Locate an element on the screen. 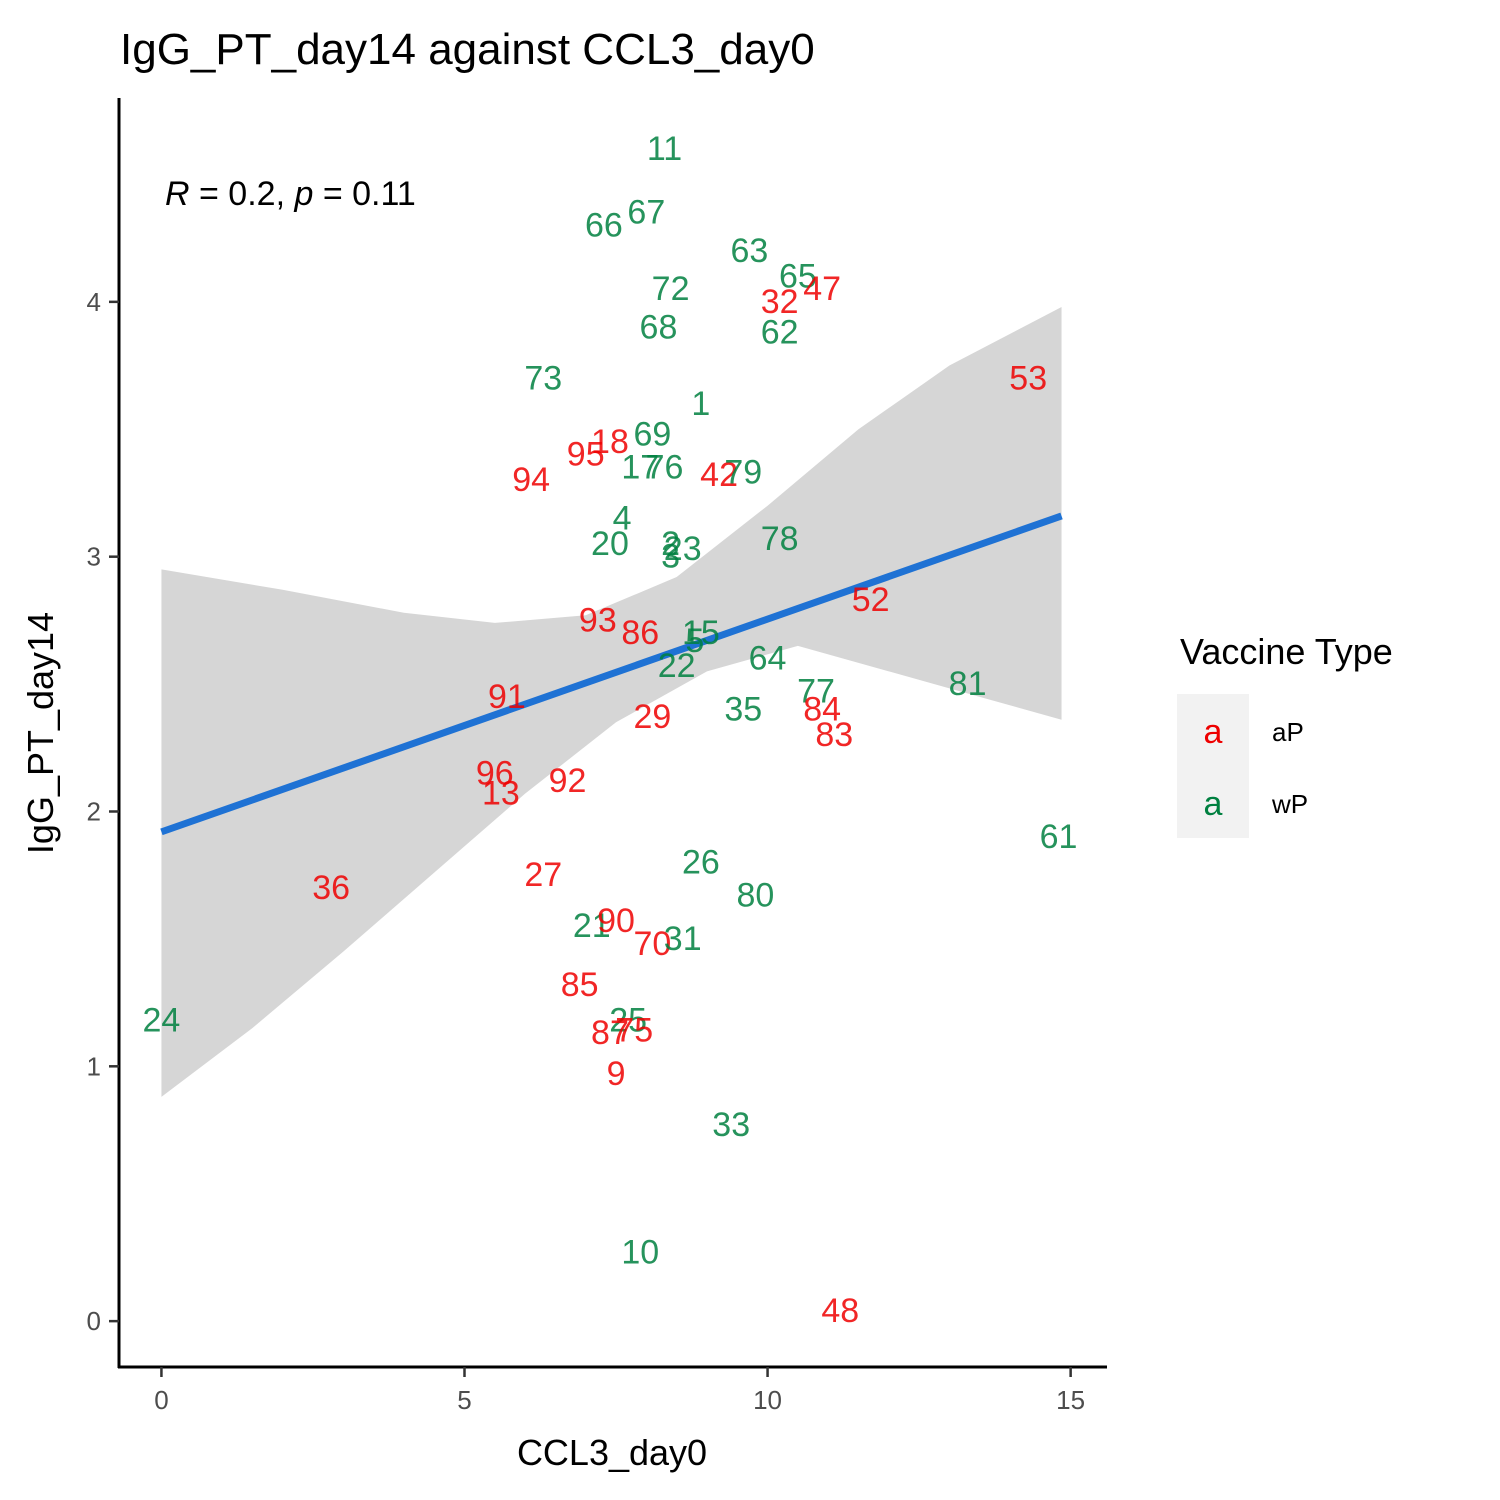 This screenshot has width=1500, height=1500. point-label-95: 95 is located at coordinates (586, 455).